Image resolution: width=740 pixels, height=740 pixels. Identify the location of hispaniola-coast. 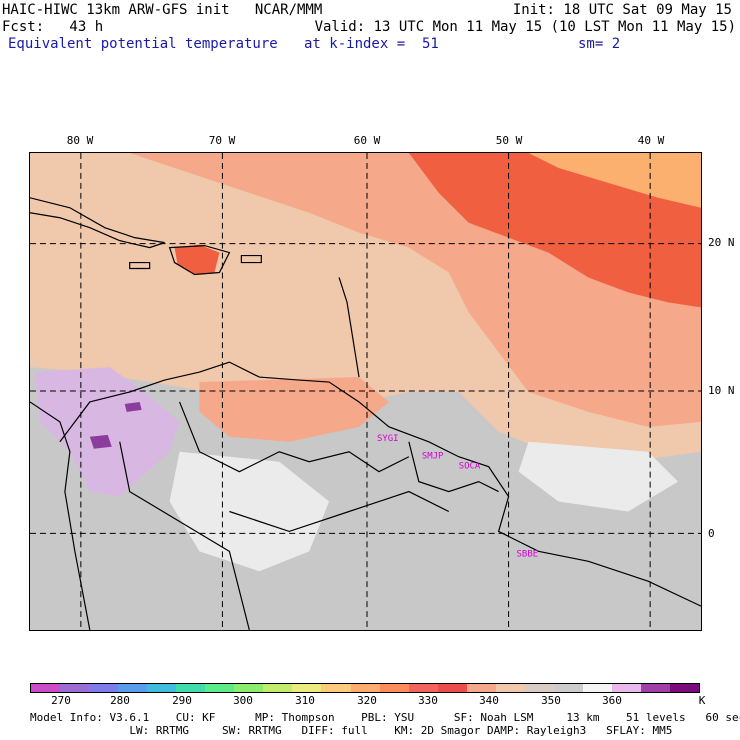
(199, 260).